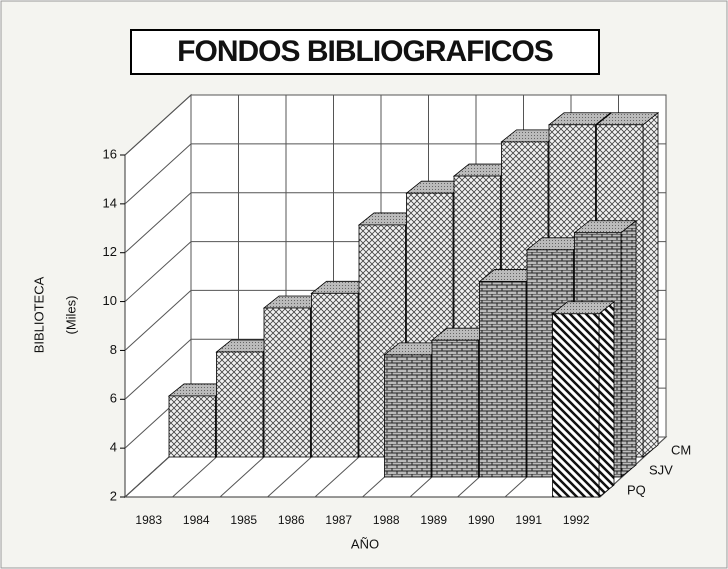 The height and width of the screenshot is (569, 728). I want to click on y-axis-sublabel: (Miles), so click(70, 315).